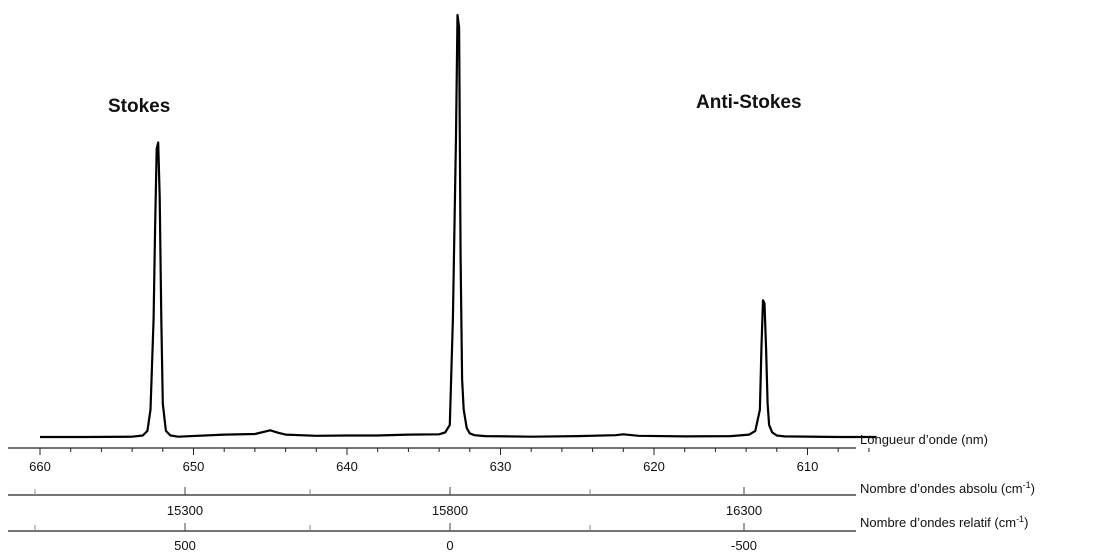  I want to click on relative-wavenumber-tick-label: -500, so click(744, 545).